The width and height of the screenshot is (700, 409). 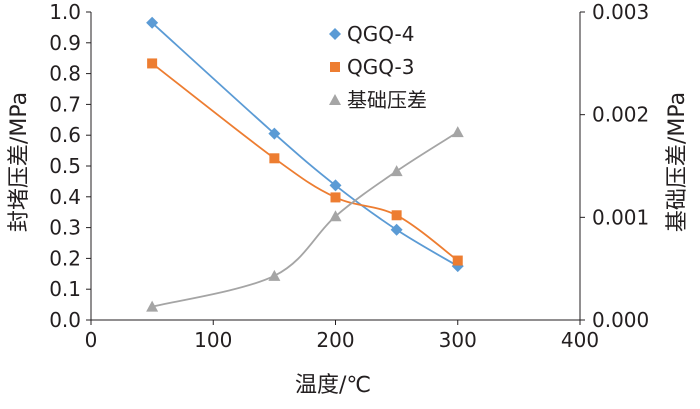 I want to click on left-y-tick-label: 0.2, so click(x=65, y=258).